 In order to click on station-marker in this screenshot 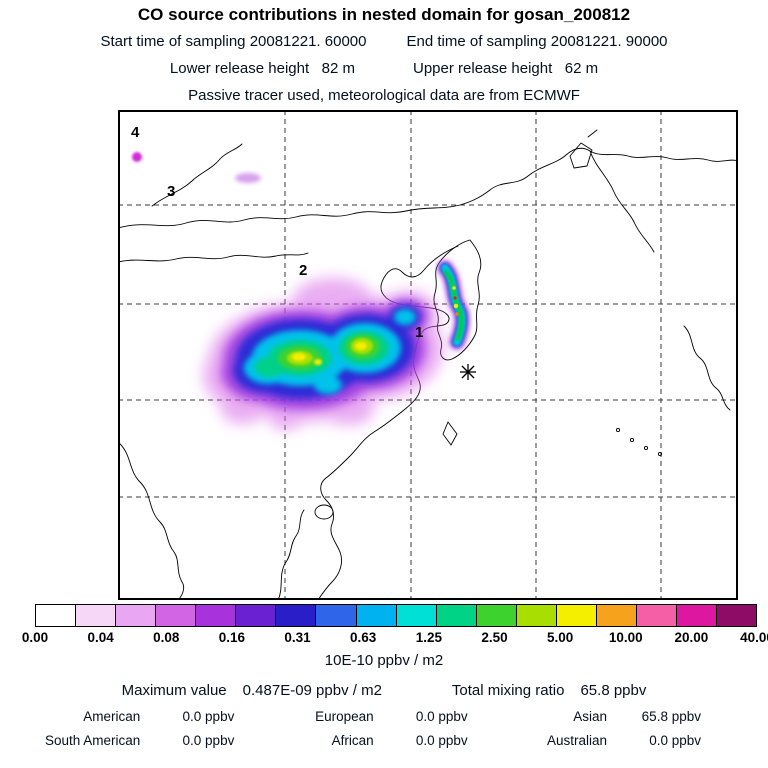, I will do `click(468, 372)`.